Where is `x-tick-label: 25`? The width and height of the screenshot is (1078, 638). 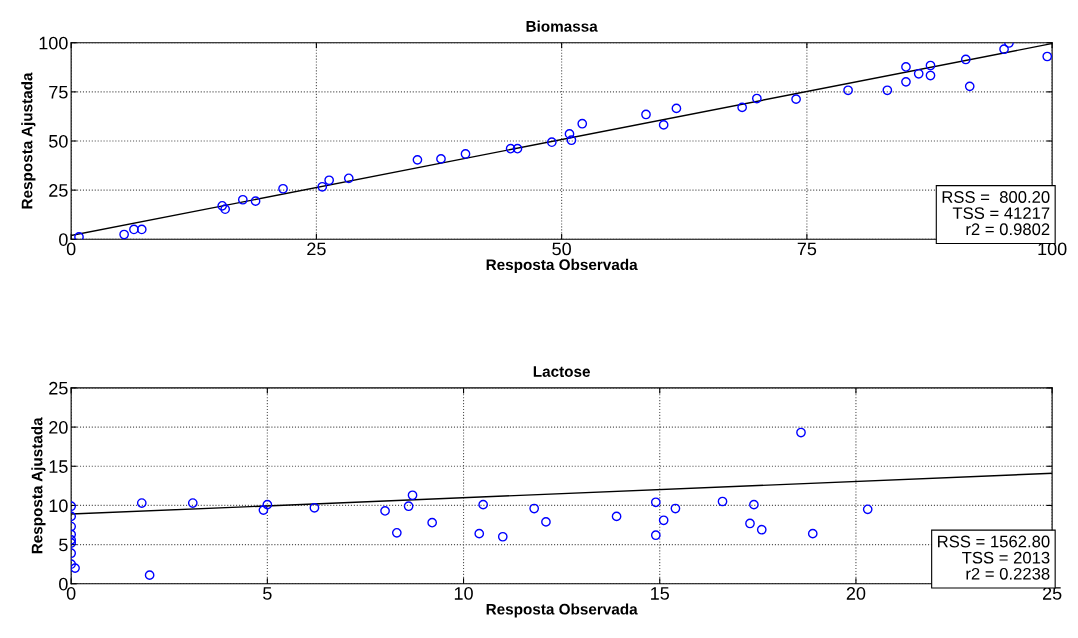
x-tick-label: 25 is located at coordinates (316, 249).